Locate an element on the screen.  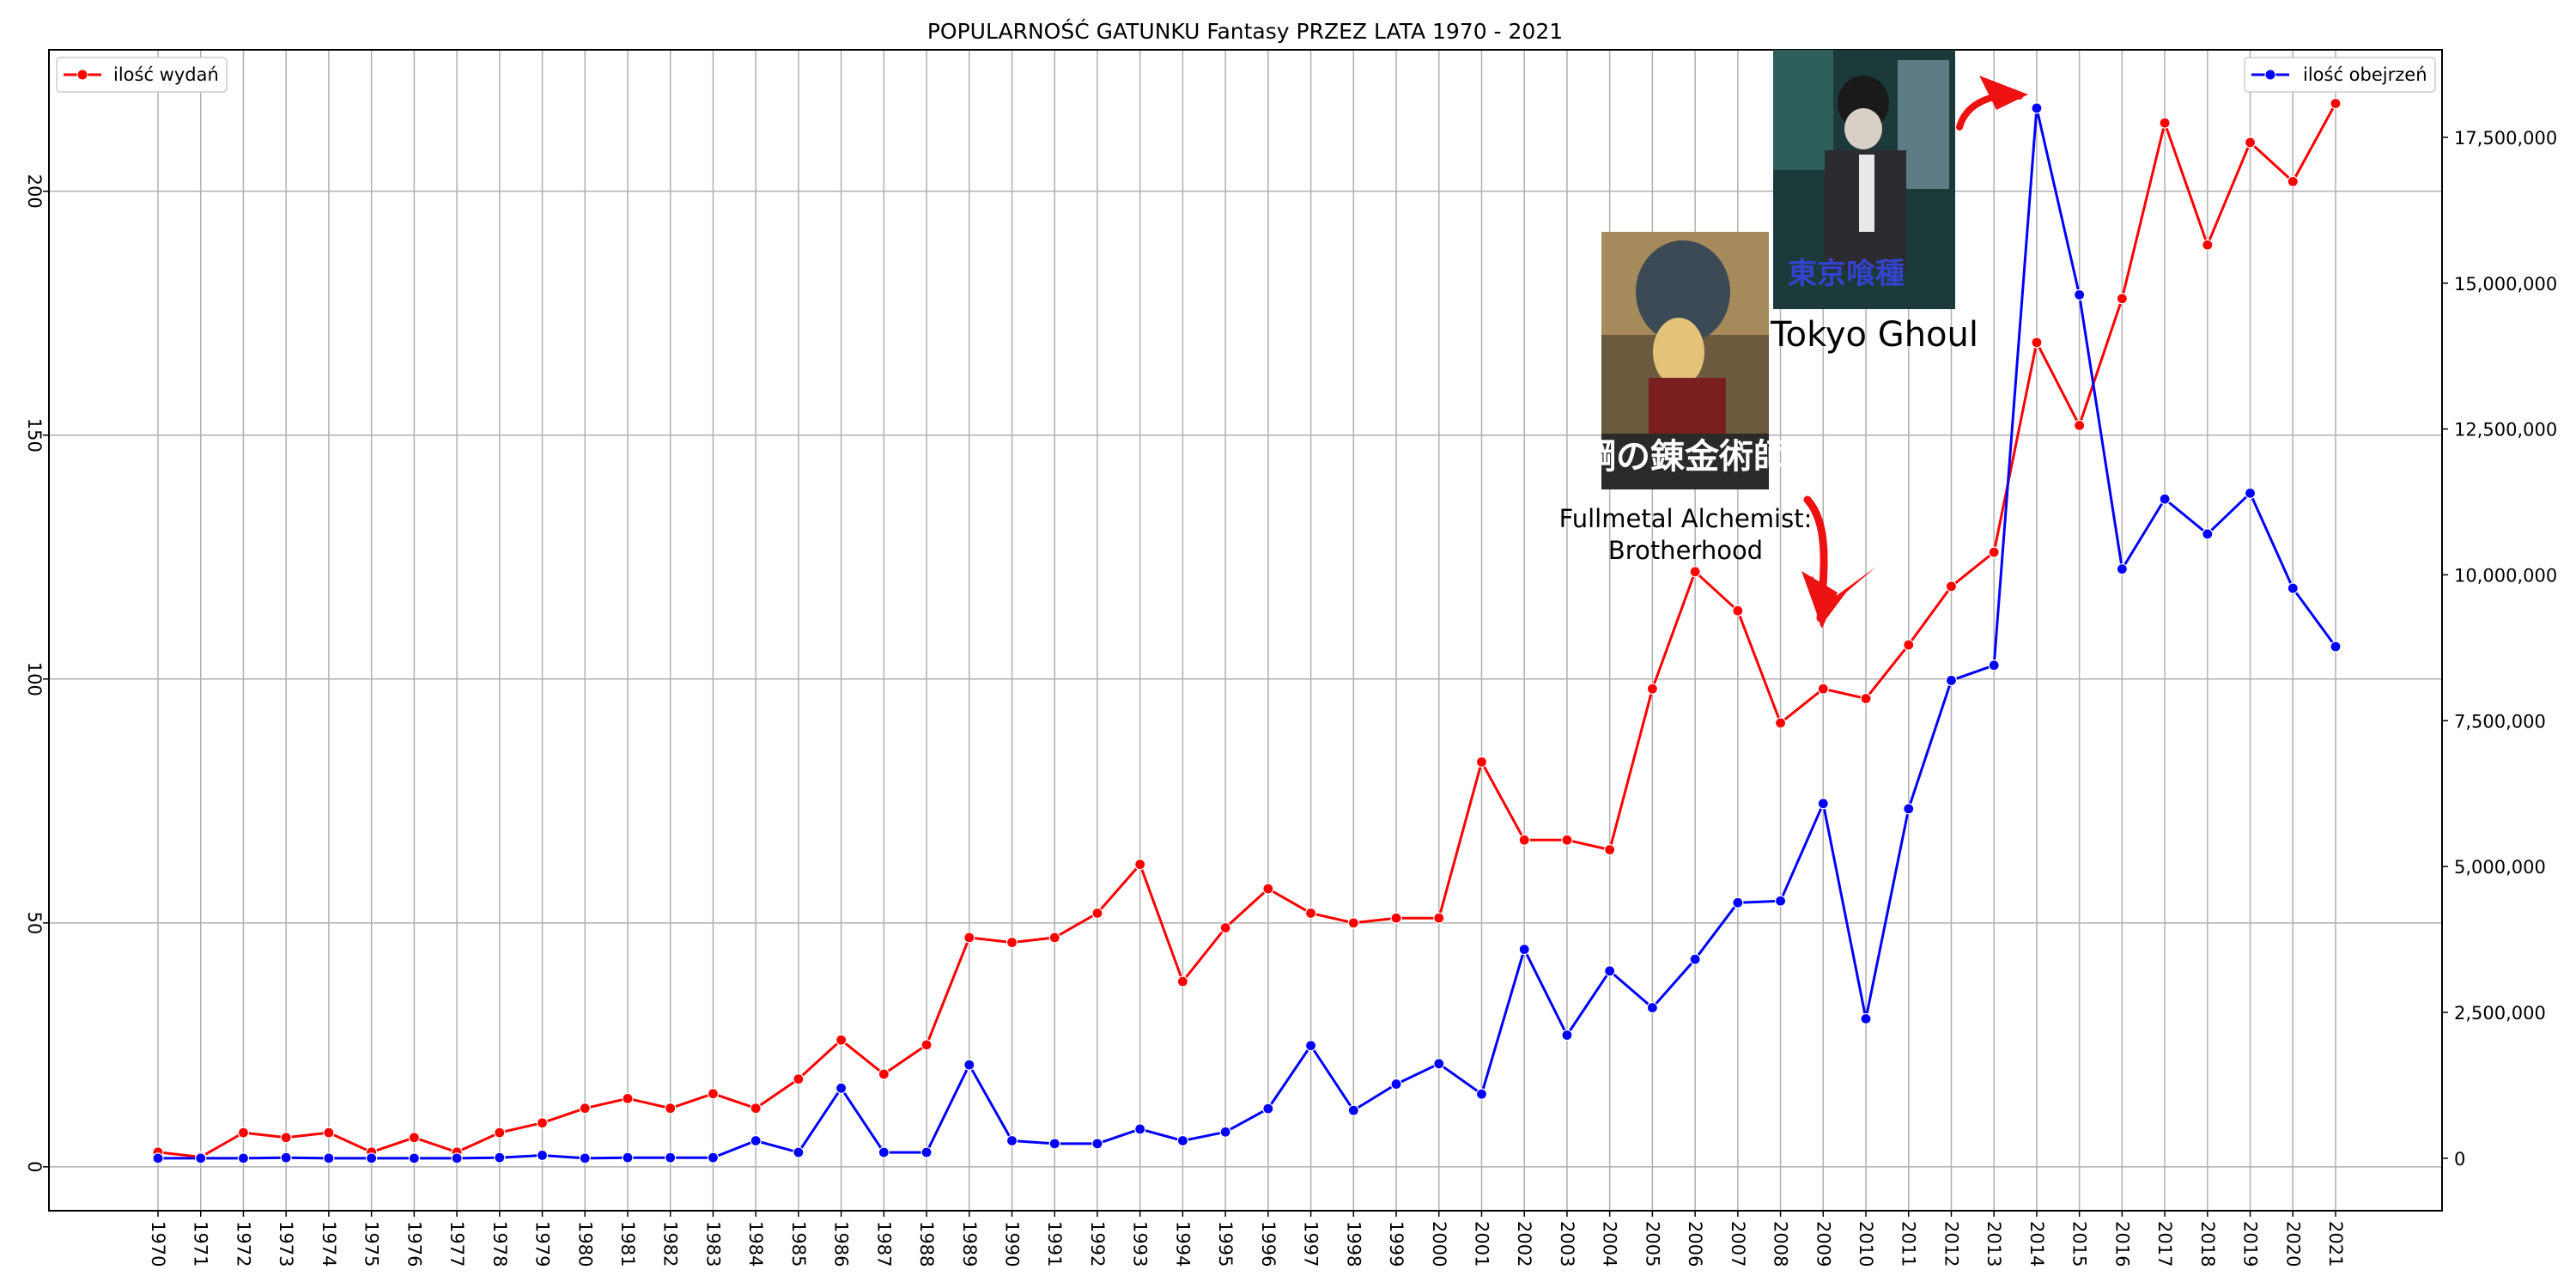
x-tick-label: 1987 is located at coordinates (884, 1244).